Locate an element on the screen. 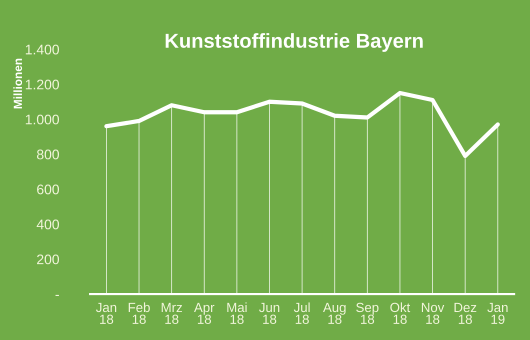 The image size is (530, 340). x-tick-label: Mrz 18 is located at coordinates (172, 313).